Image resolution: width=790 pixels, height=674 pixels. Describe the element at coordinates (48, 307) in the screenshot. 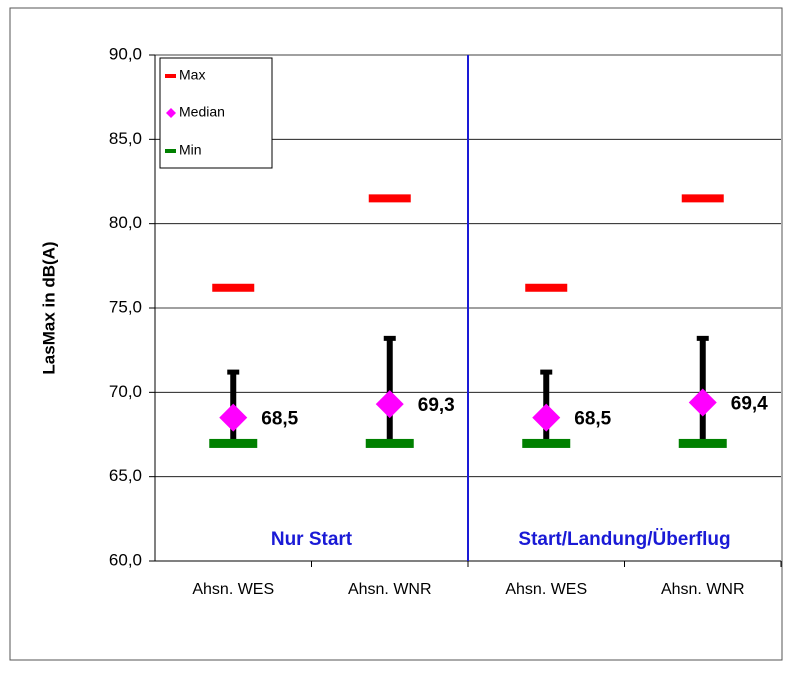

I see `y-axis-label: LasMax in dB(A)` at that location.